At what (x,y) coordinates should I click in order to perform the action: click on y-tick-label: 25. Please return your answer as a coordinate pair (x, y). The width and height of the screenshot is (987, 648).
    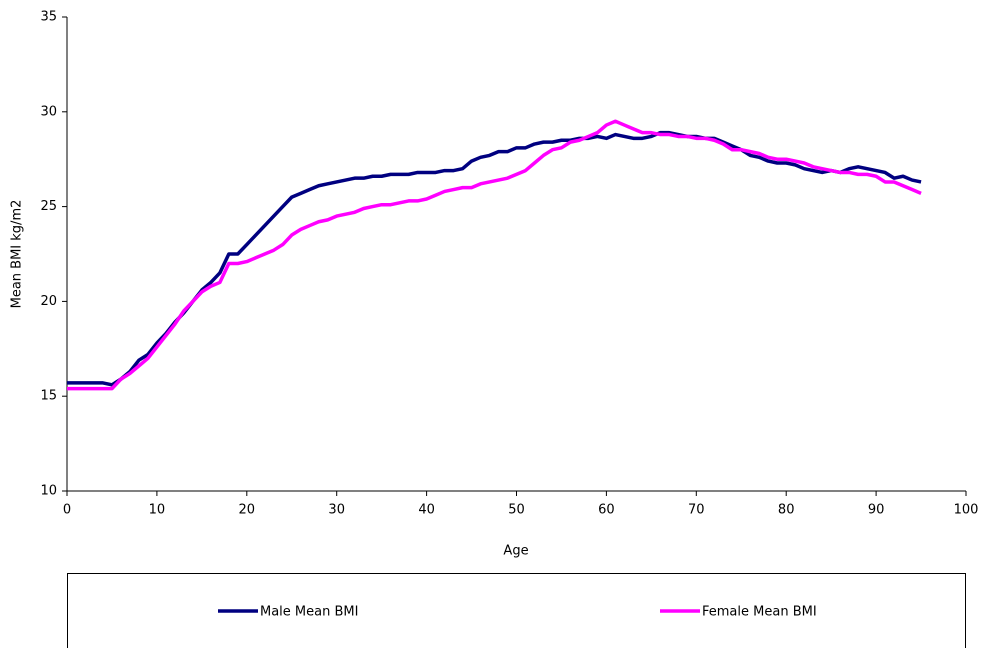
    Looking at the image, I should click on (48, 206).